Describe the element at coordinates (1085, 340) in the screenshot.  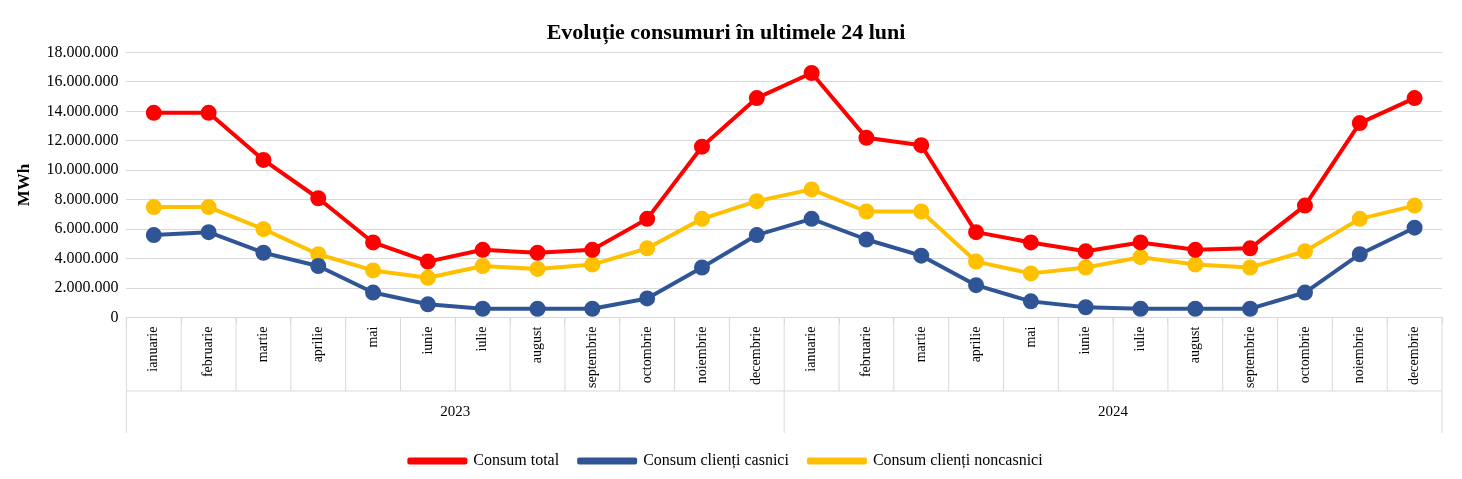
I see `x-tick-label: iunie` at that location.